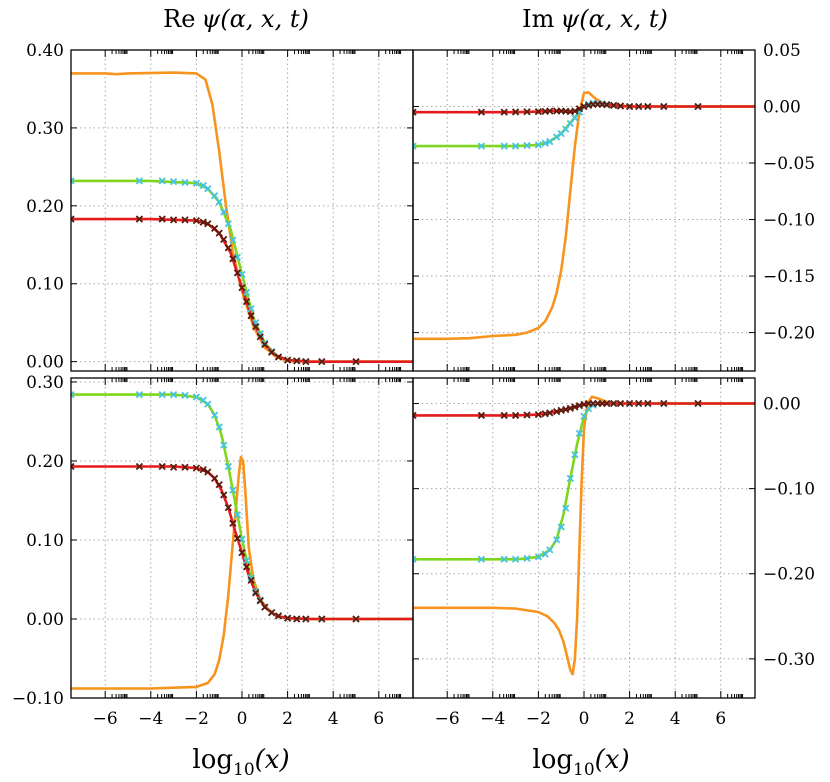  What do you see at coordinates (492, 719) in the screenshot?
I see `x-tick-label: −4` at bounding box center [492, 719].